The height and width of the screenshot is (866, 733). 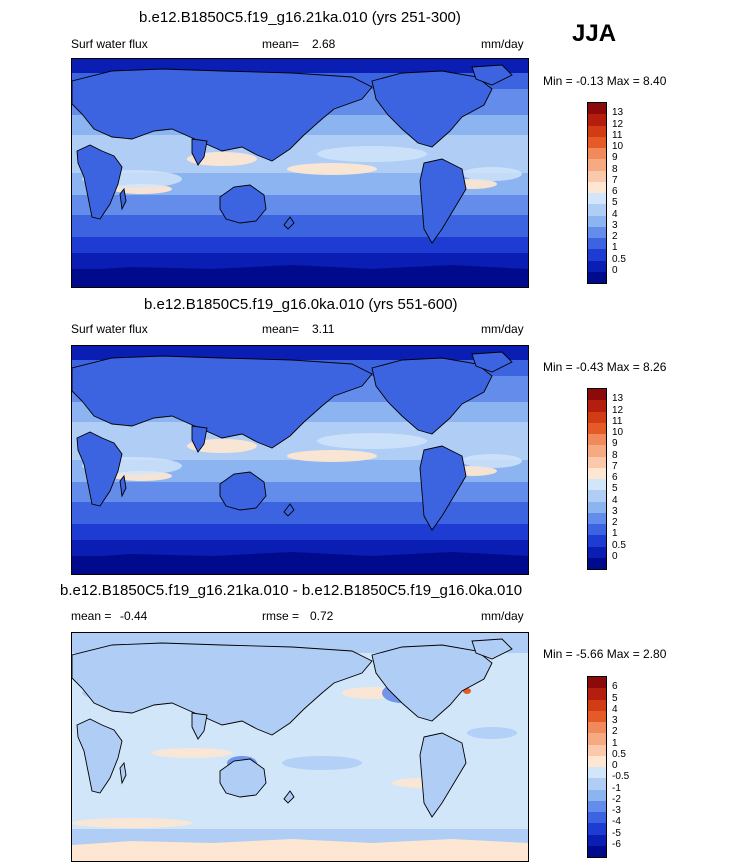 I want to click on minmax-label: Min = -0.43 Max = 8.26, so click(x=605, y=367).